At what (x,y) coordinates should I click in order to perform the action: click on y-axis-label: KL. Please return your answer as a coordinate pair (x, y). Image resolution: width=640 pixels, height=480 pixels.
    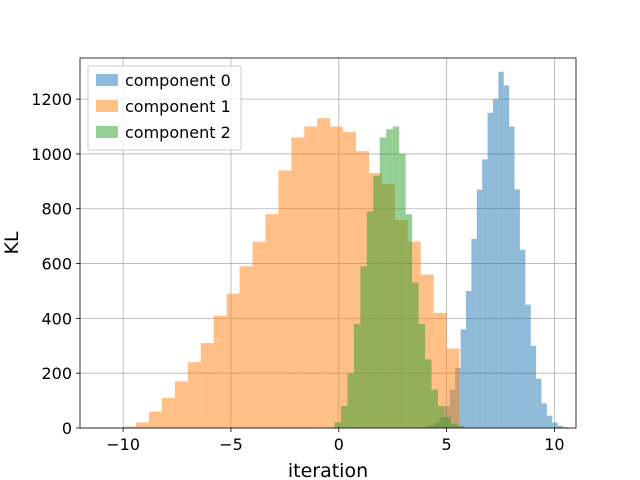
    Looking at the image, I should click on (12, 242).